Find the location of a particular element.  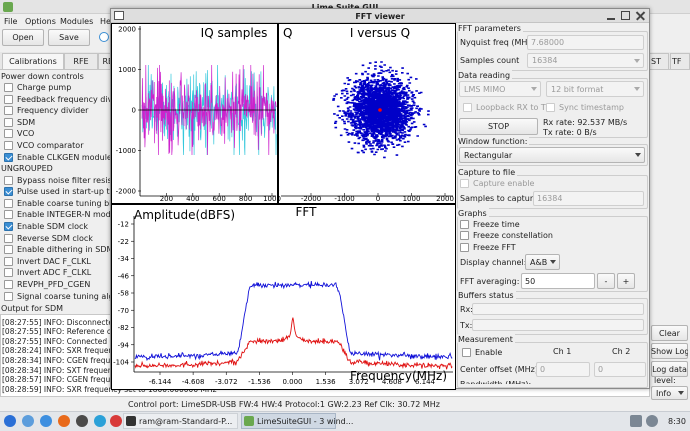

checkbox-label: Signal coarse tuning algorit is located at coordinates (72, 296).